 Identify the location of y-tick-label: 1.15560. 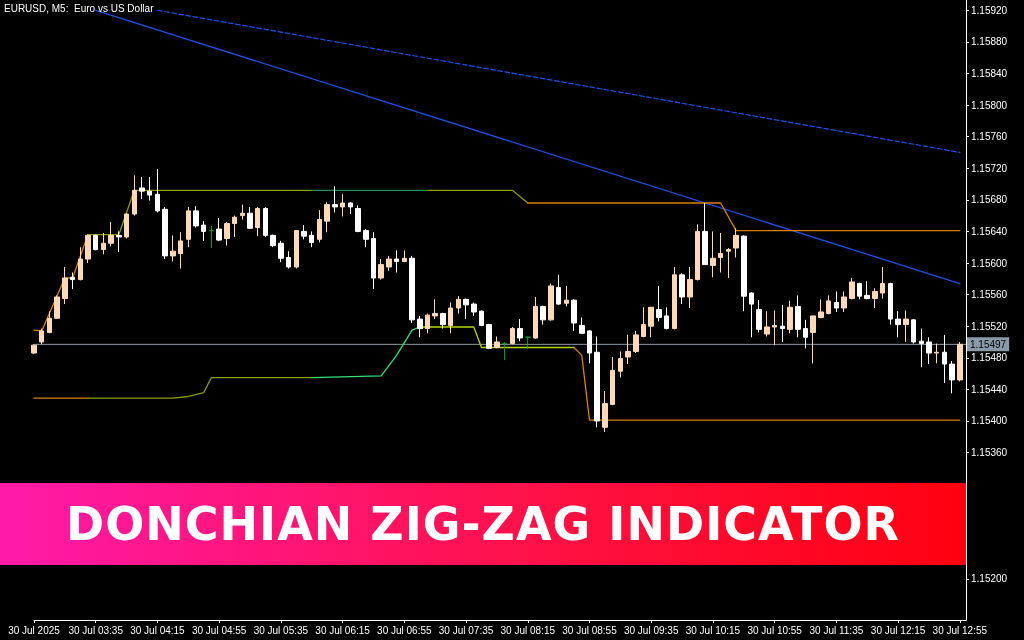
(989, 295).